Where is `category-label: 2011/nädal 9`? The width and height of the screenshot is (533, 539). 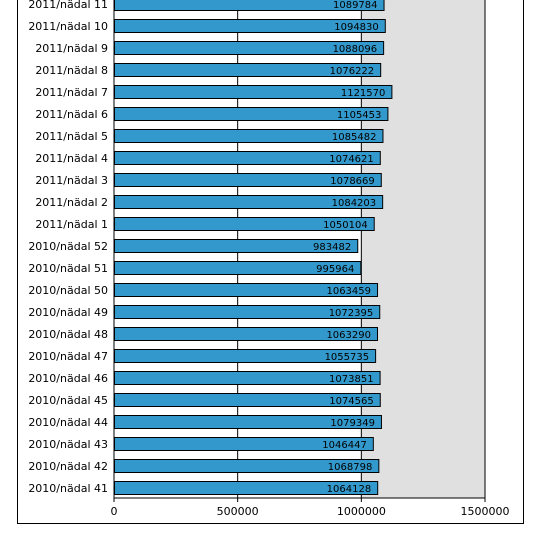 category-label: 2011/nädal 9 is located at coordinates (71, 48).